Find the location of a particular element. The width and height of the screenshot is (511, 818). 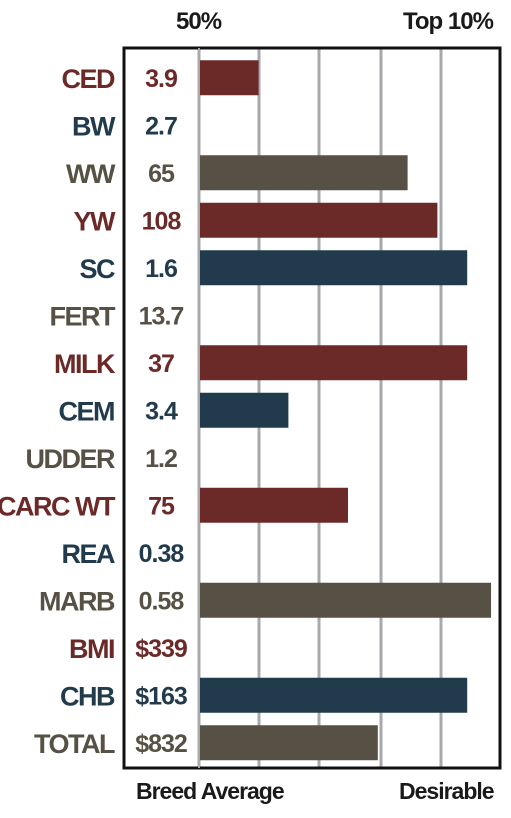

bar-milk is located at coordinates (333, 363).